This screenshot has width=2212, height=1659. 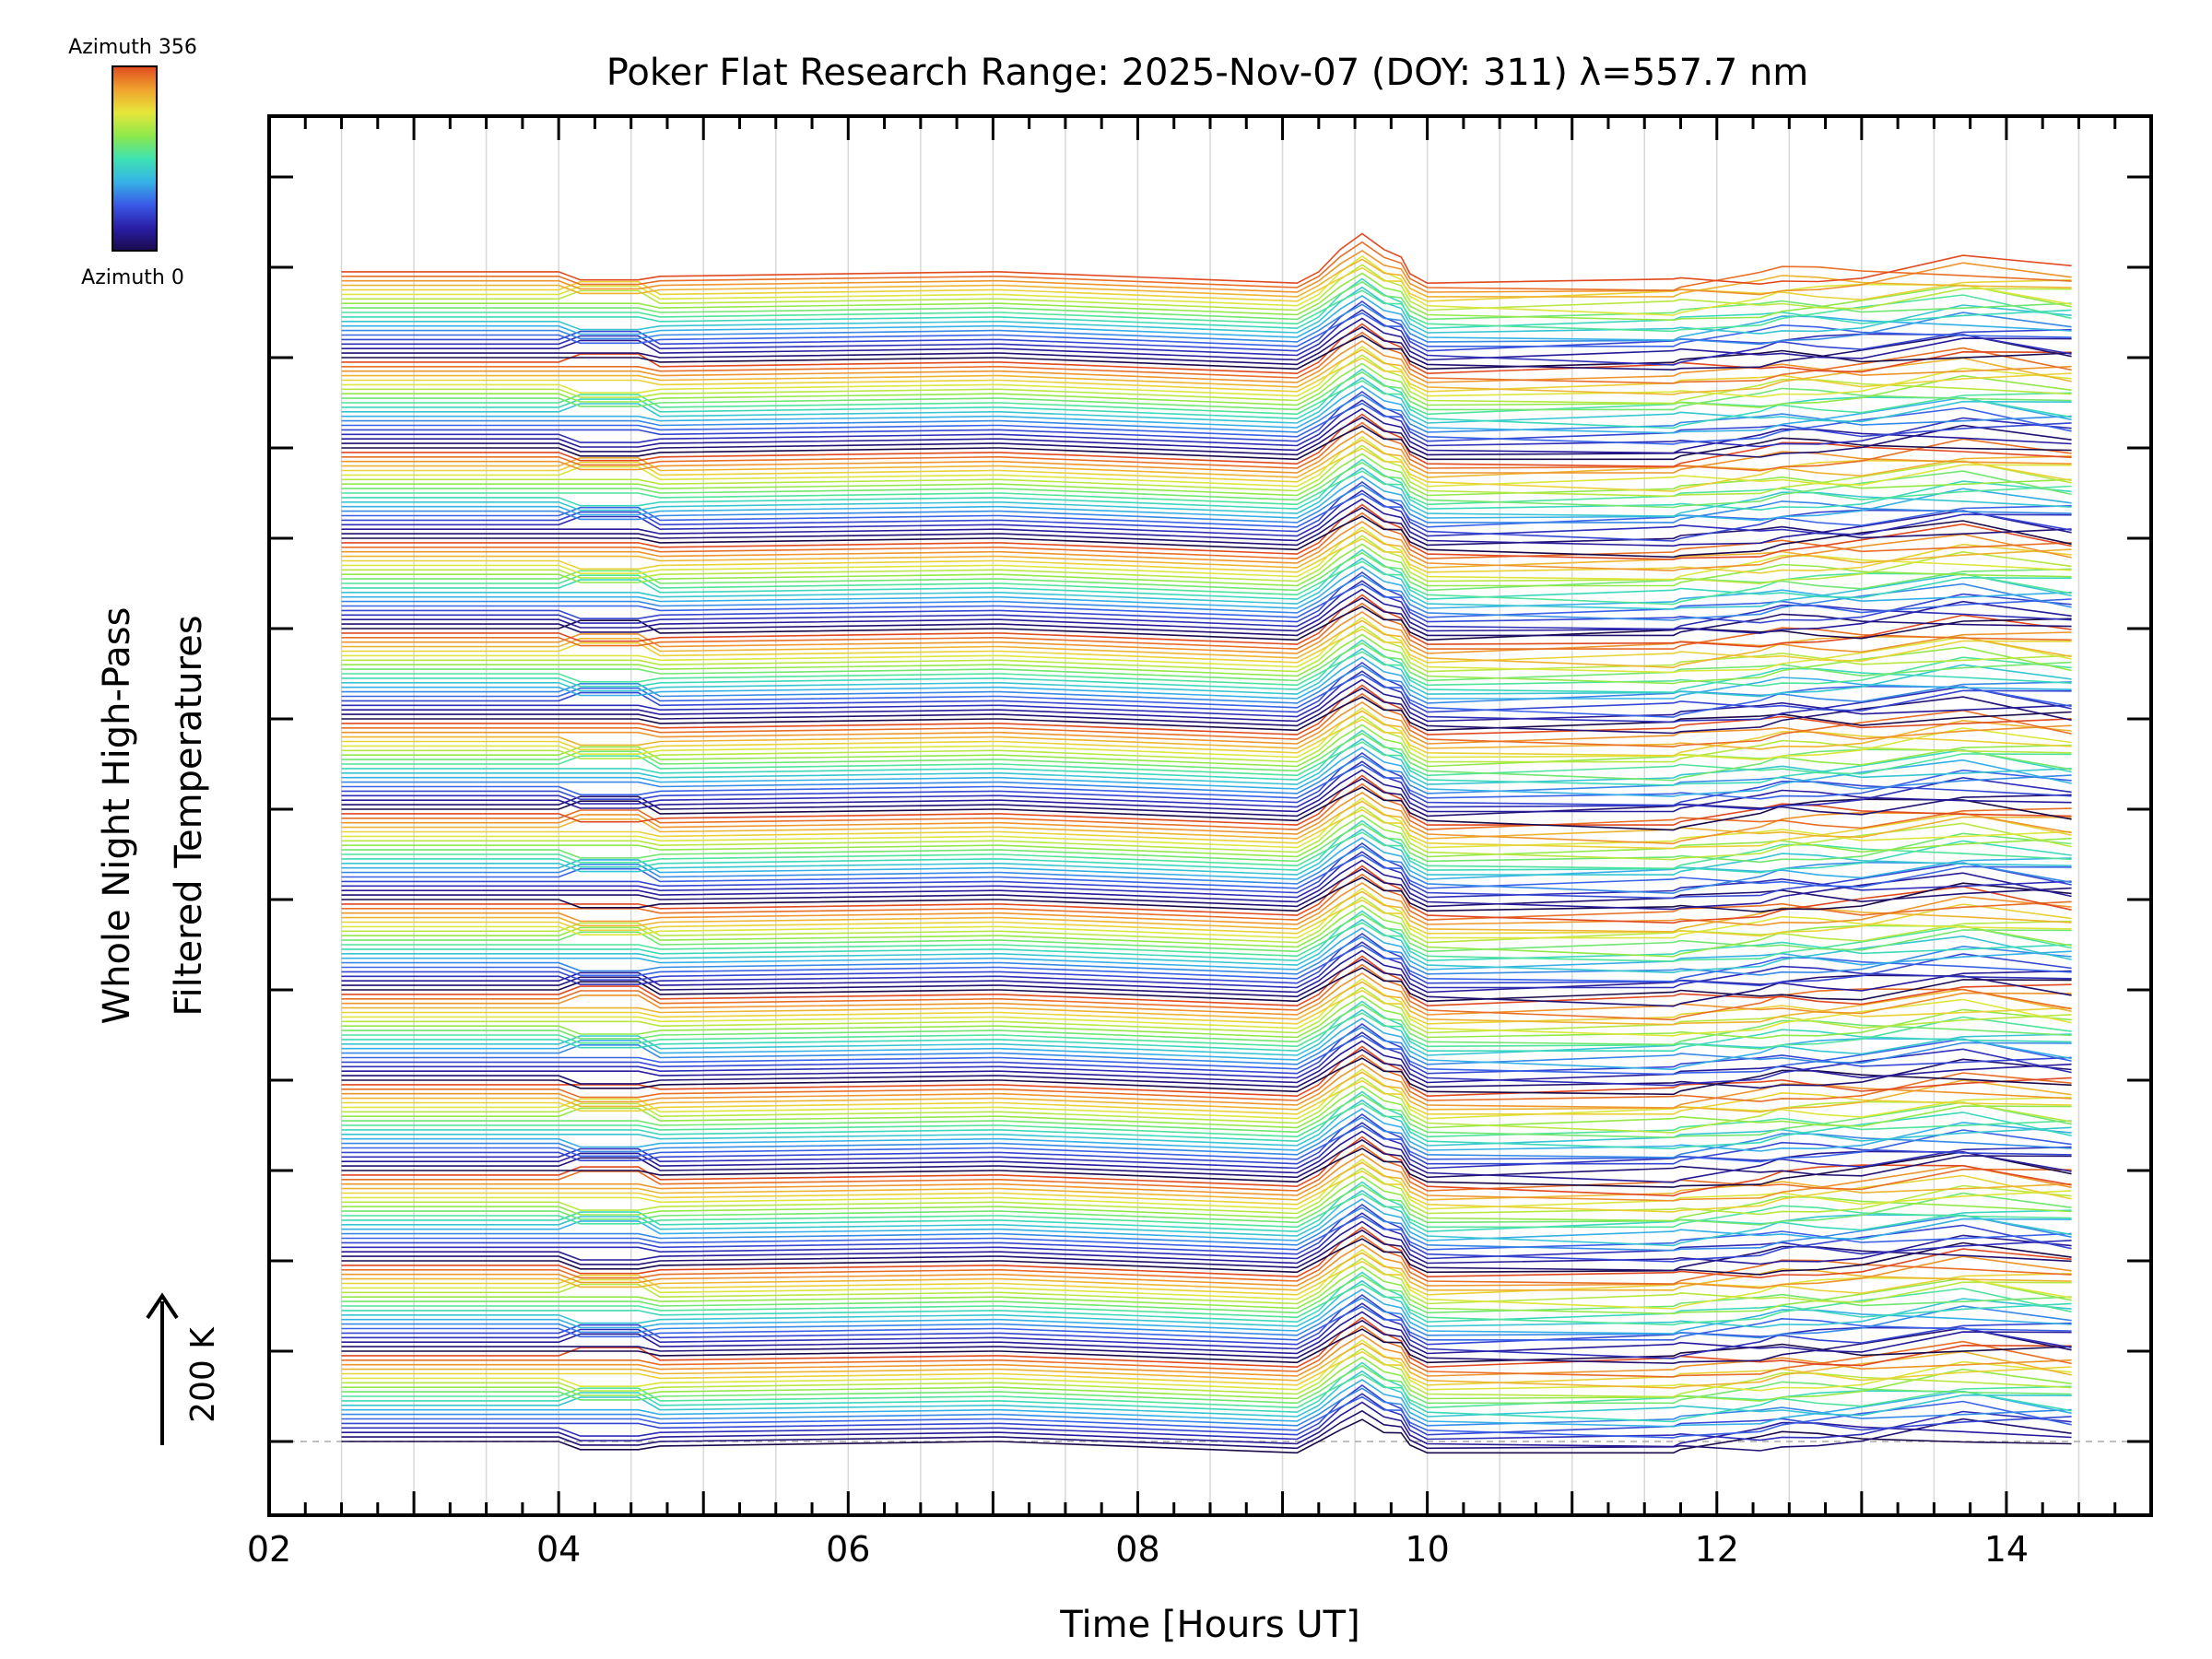 What do you see at coordinates (1209, 1625) in the screenshot?
I see `x-axis-label: Time [Hours UT]` at bounding box center [1209, 1625].